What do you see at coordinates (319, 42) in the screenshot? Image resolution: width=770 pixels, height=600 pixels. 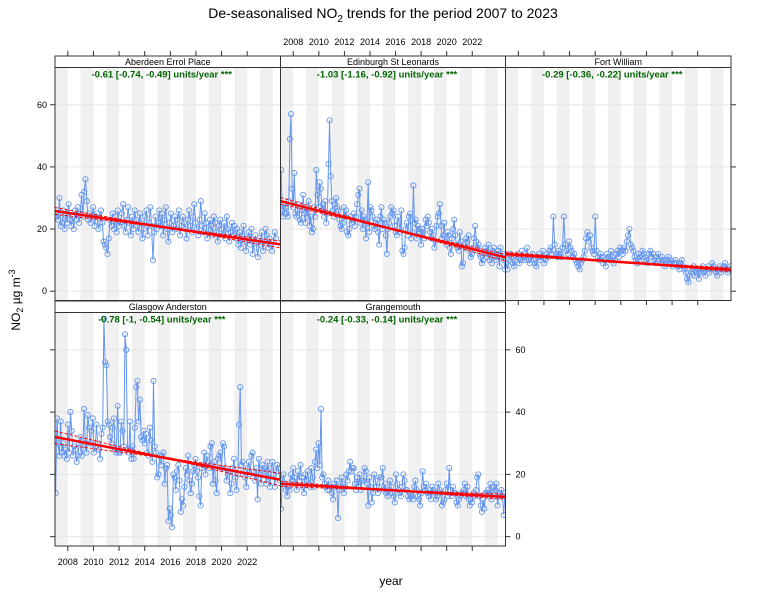 I see `x-tick-label: 2010` at bounding box center [319, 42].